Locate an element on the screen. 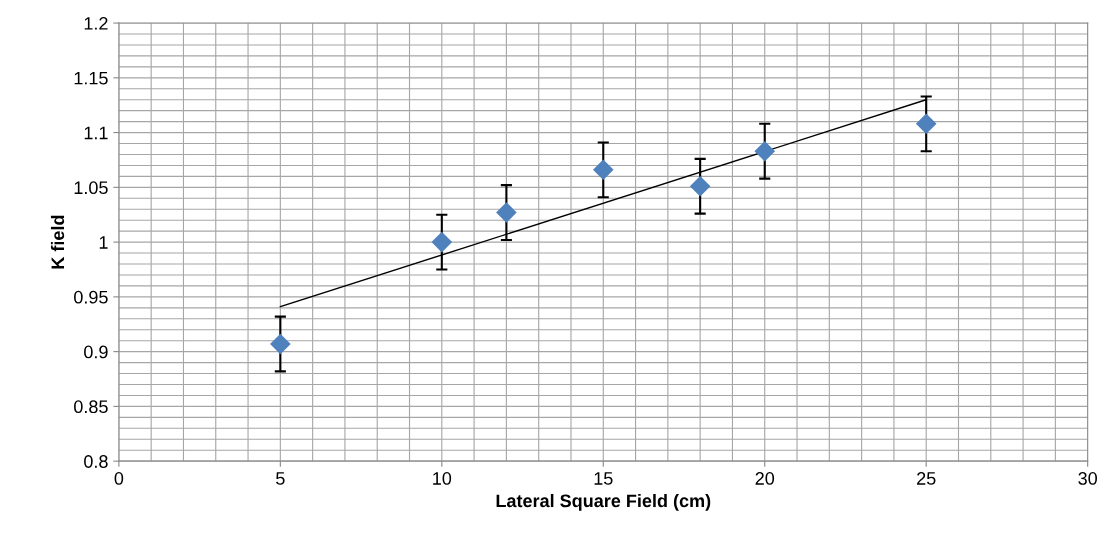 This screenshot has width=1111, height=549. y-tick-label: 1.2 is located at coordinates (96, 23).